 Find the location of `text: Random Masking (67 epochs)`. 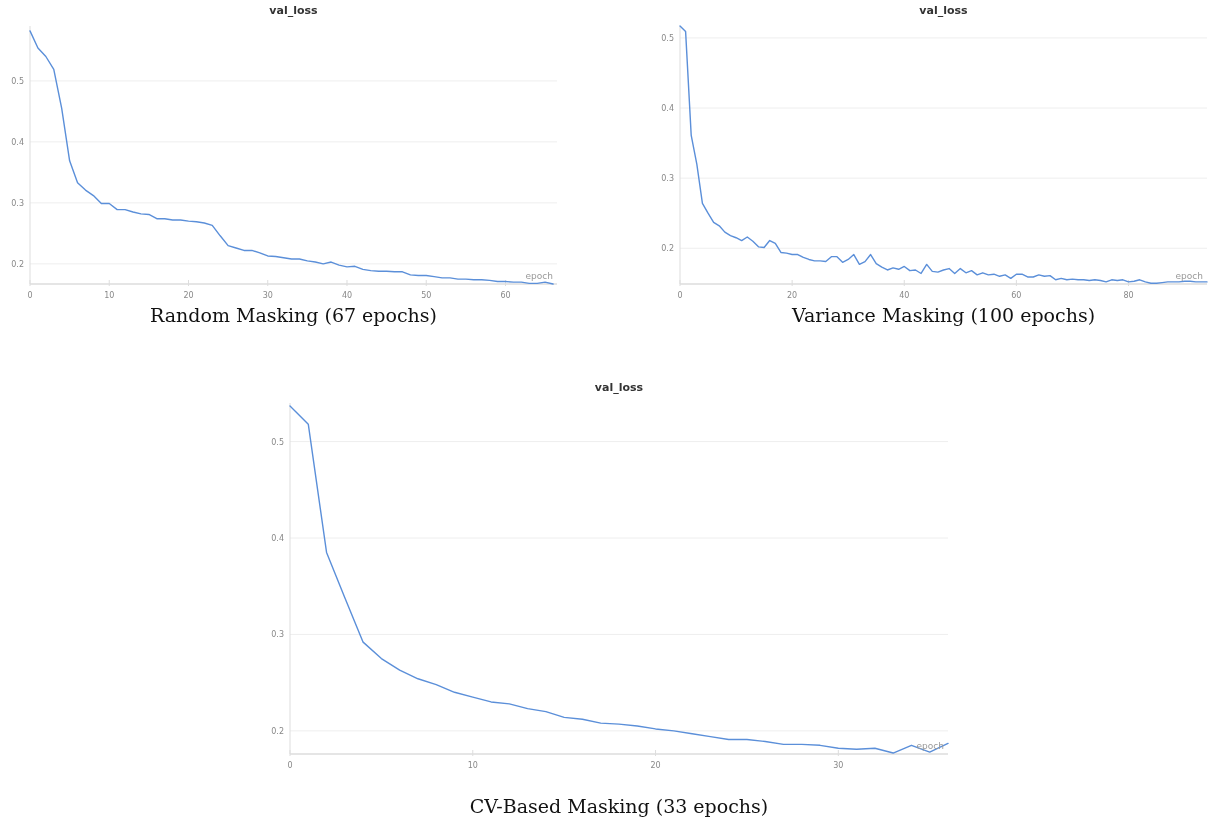

text: Random Masking (67 epochs) is located at coordinates (293, 315).